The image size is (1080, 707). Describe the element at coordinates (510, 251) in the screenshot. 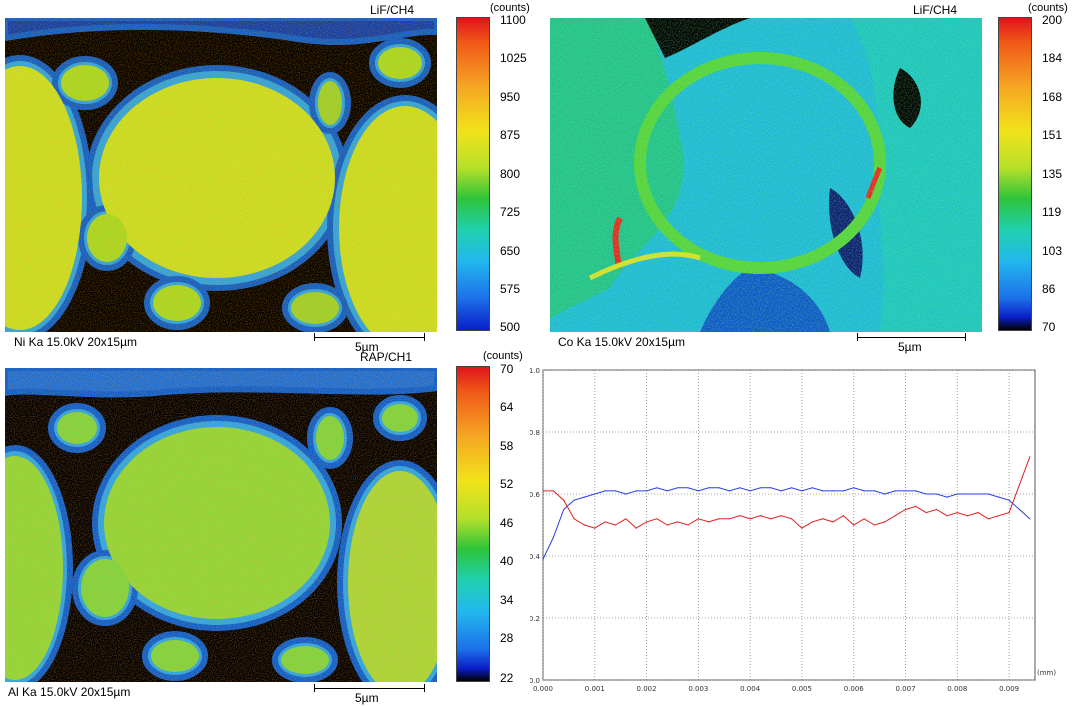

I see `ni-tick-6: 650` at that location.